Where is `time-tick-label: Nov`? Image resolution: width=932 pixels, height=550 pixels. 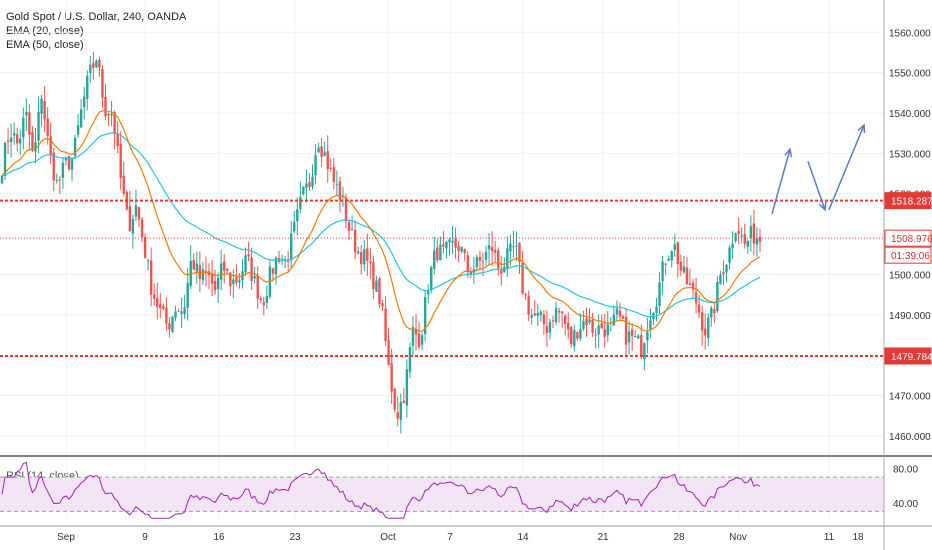
time-tick-label: Nov is located at coordinates (738, 537).